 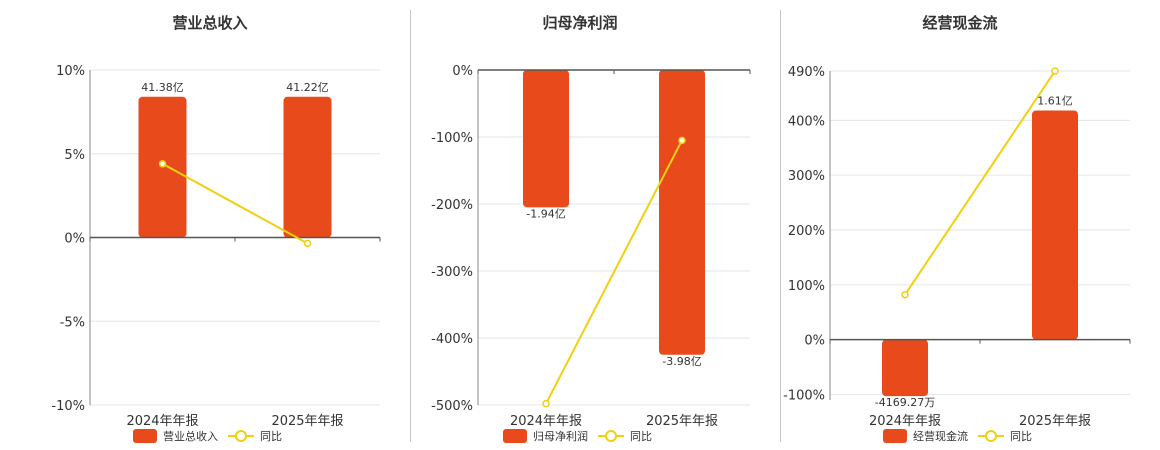 I want to click on y-tick-label: 100%, so click(x=806, y=286).